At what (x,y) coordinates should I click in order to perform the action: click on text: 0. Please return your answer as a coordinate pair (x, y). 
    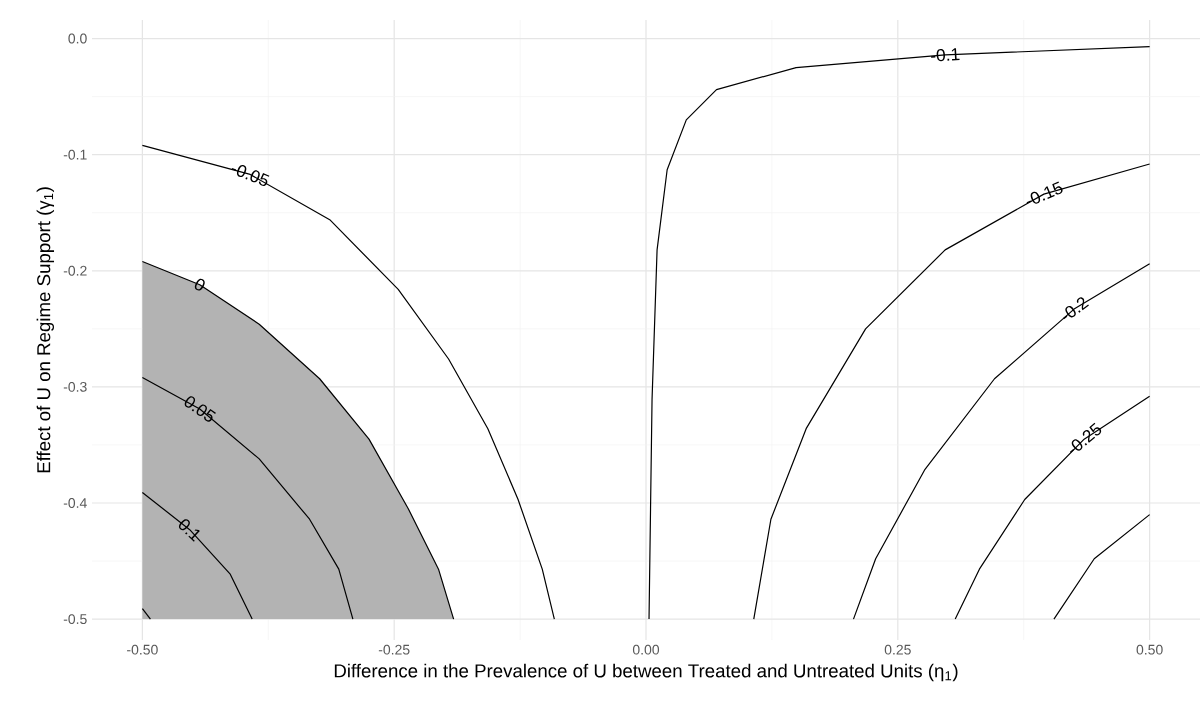
    Looking at the image, I should click on (199, 284).